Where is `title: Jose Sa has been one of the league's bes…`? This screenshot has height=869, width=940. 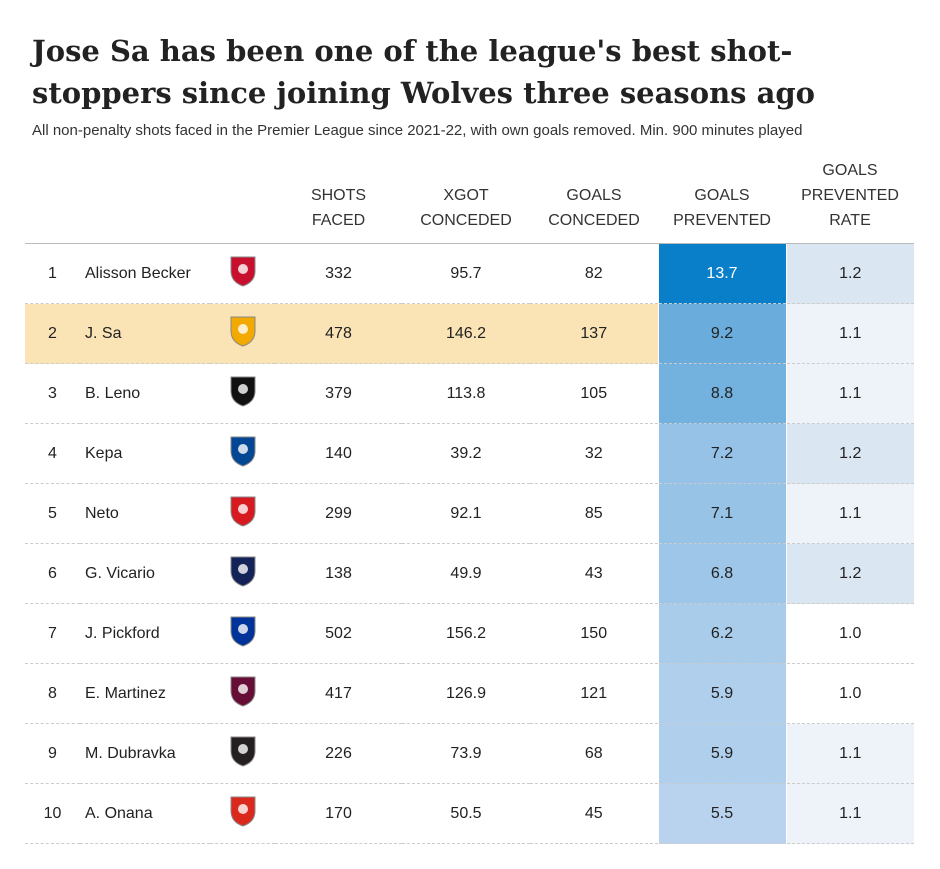 title: Jose Sa has been one of the league's bes… is located at coordinates (424, 72).